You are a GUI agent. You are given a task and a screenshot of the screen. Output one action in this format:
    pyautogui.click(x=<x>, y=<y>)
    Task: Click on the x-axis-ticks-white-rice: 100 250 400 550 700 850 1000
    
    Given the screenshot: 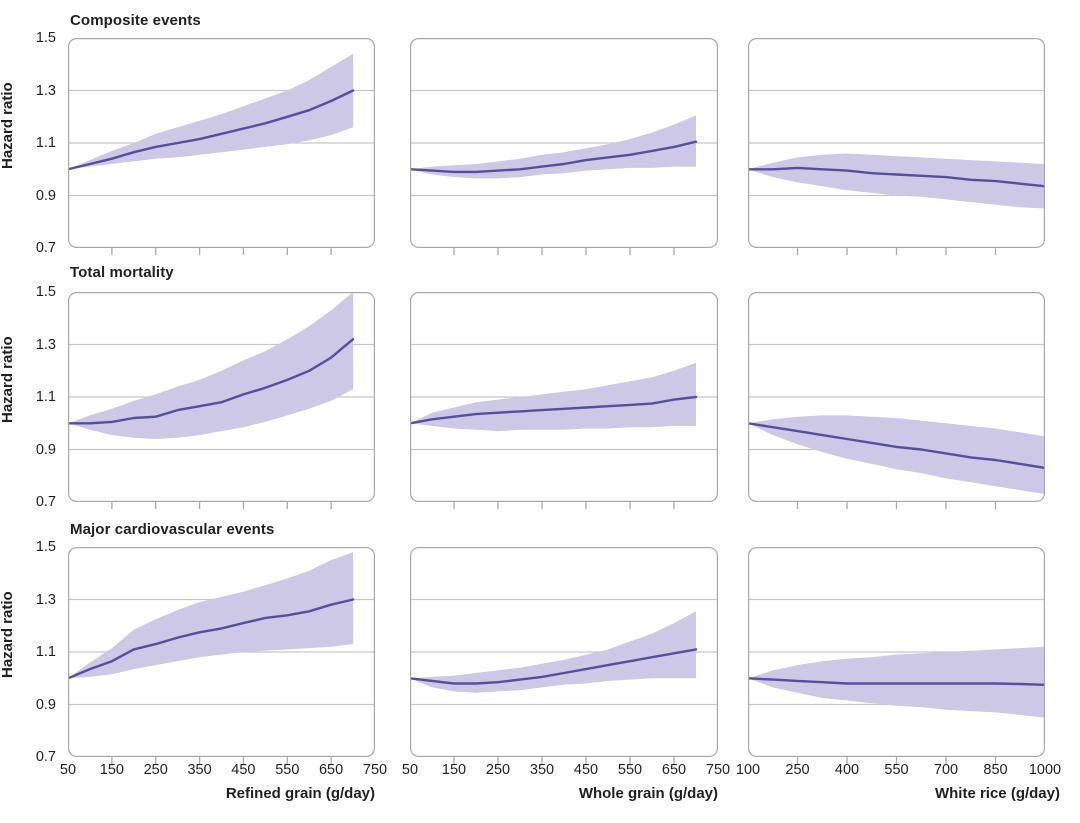 What is the action you would take?
    pyautogui.click(x=898, y=771)
    